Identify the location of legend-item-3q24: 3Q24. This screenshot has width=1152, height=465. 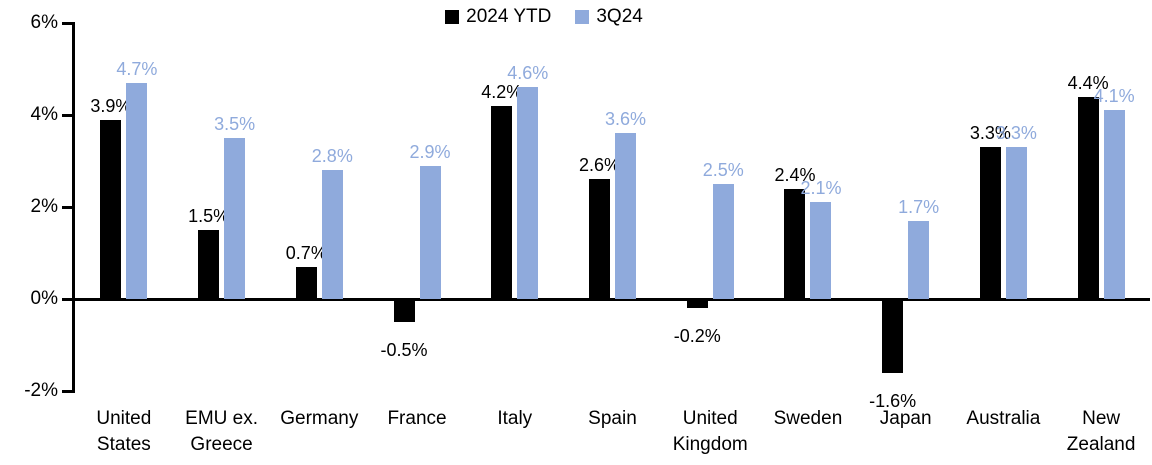
(609, 17).